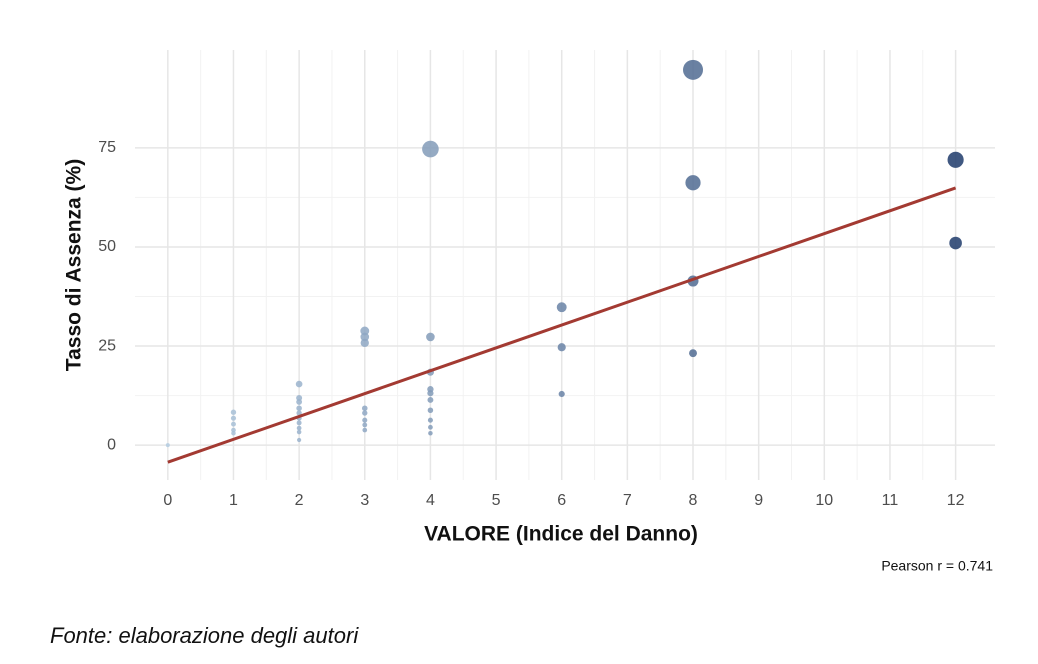  Describe the element at coordinates (430, 500) in the screenshot. I see `x-tick-label: 4` at that location.